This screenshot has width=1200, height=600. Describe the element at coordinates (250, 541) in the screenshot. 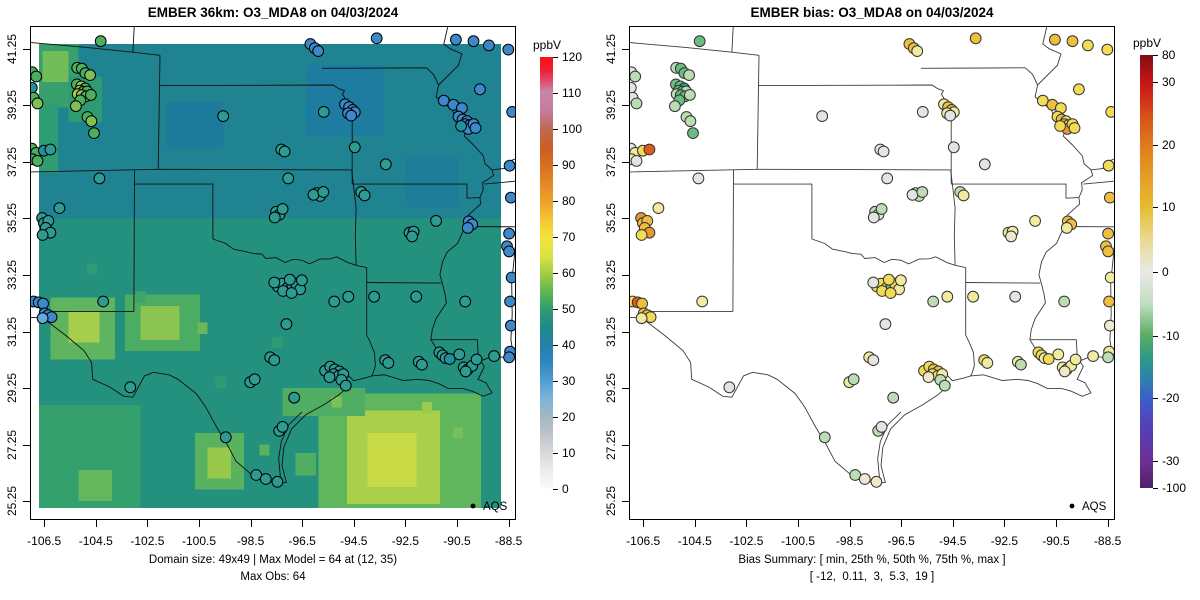

I see `x-axis-tick-label: -98.5` at that location.